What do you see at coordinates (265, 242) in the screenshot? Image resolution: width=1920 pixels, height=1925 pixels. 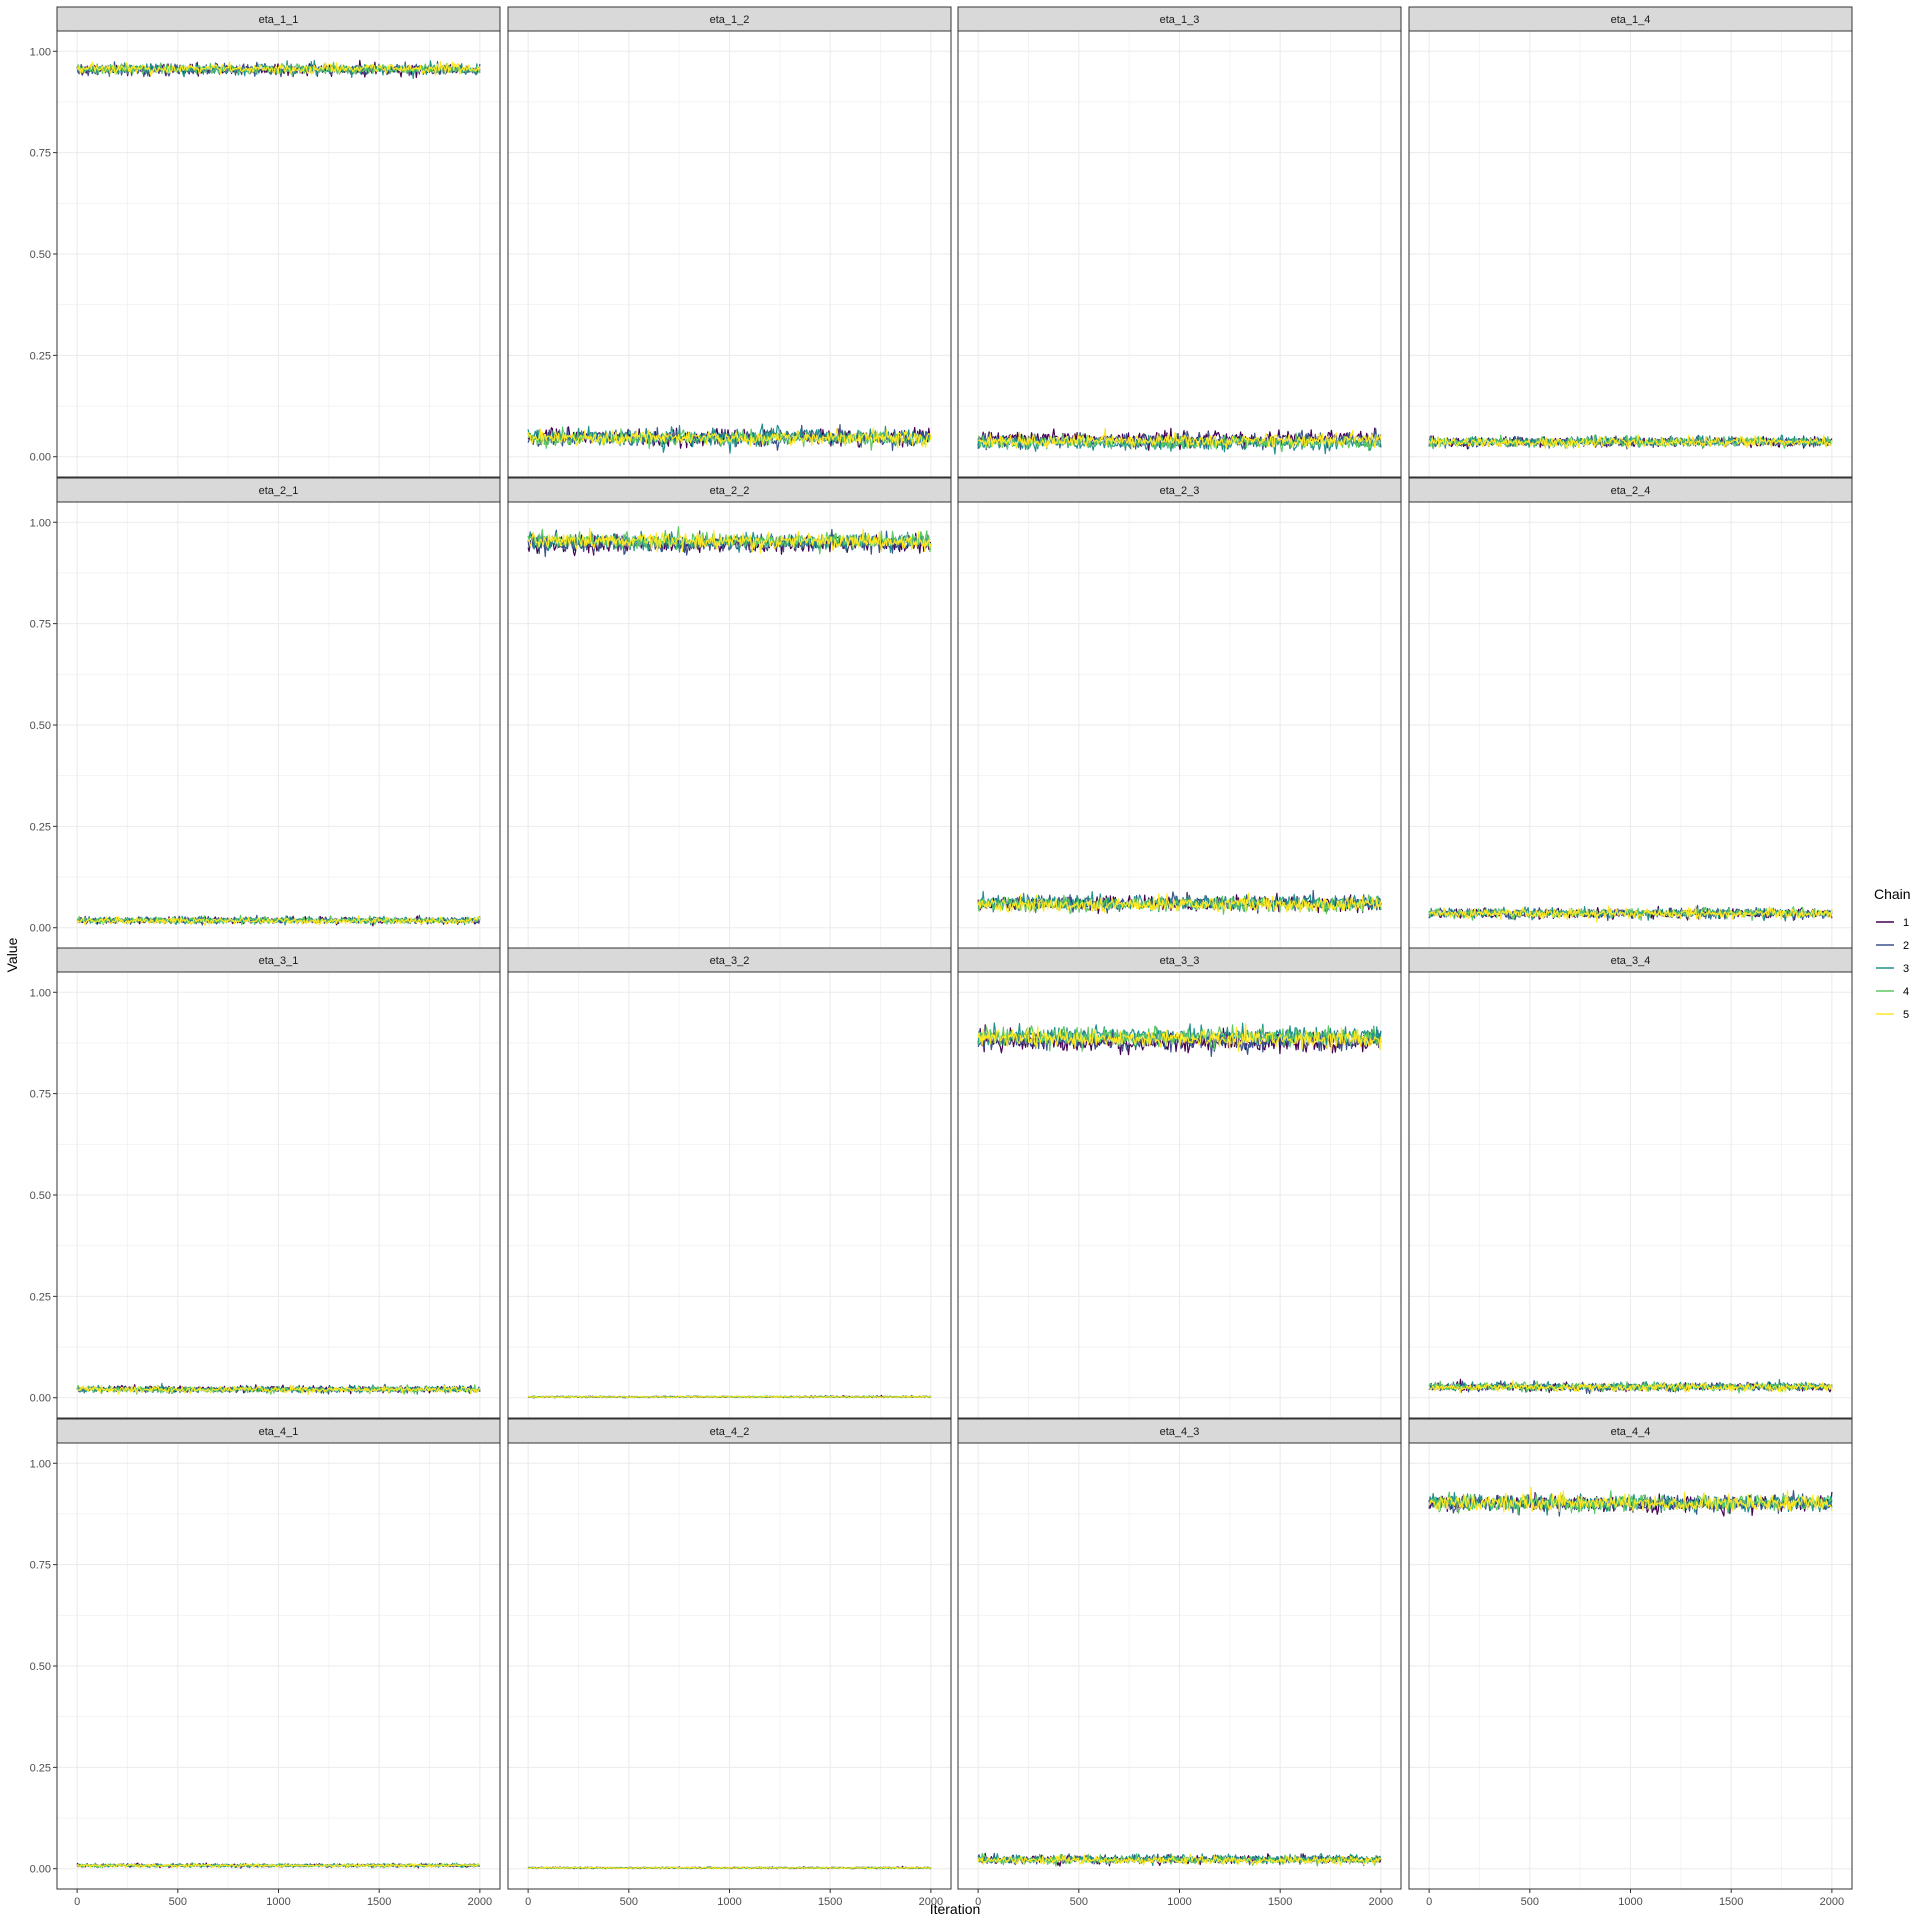 I see `facet-panel: eta_1_1 0.00 0.25 0.50 0.75 1.00` at bounding box center [265, 242].